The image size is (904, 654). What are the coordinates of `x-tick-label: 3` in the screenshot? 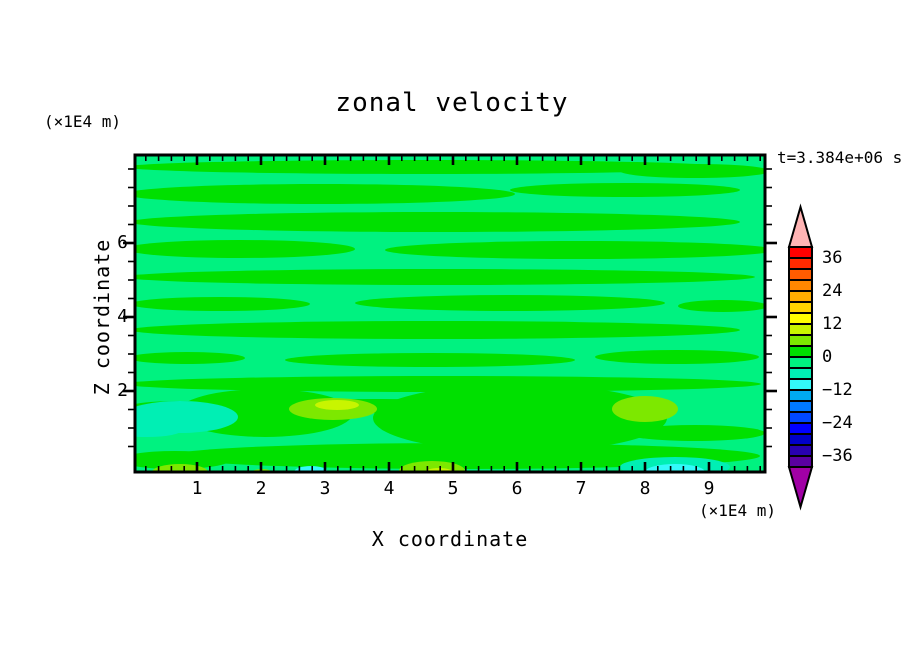 It's located at (325, 488).